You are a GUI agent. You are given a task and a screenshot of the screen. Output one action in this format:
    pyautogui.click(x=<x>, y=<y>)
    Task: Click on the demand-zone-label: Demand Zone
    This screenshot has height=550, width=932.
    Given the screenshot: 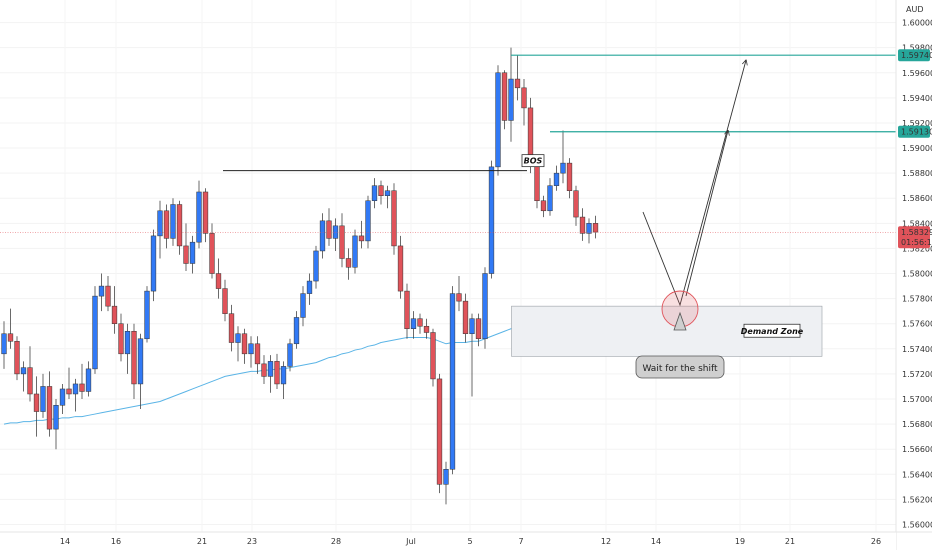 What is the action you would take?
    pyautogui.click(x=772, y=331)
    